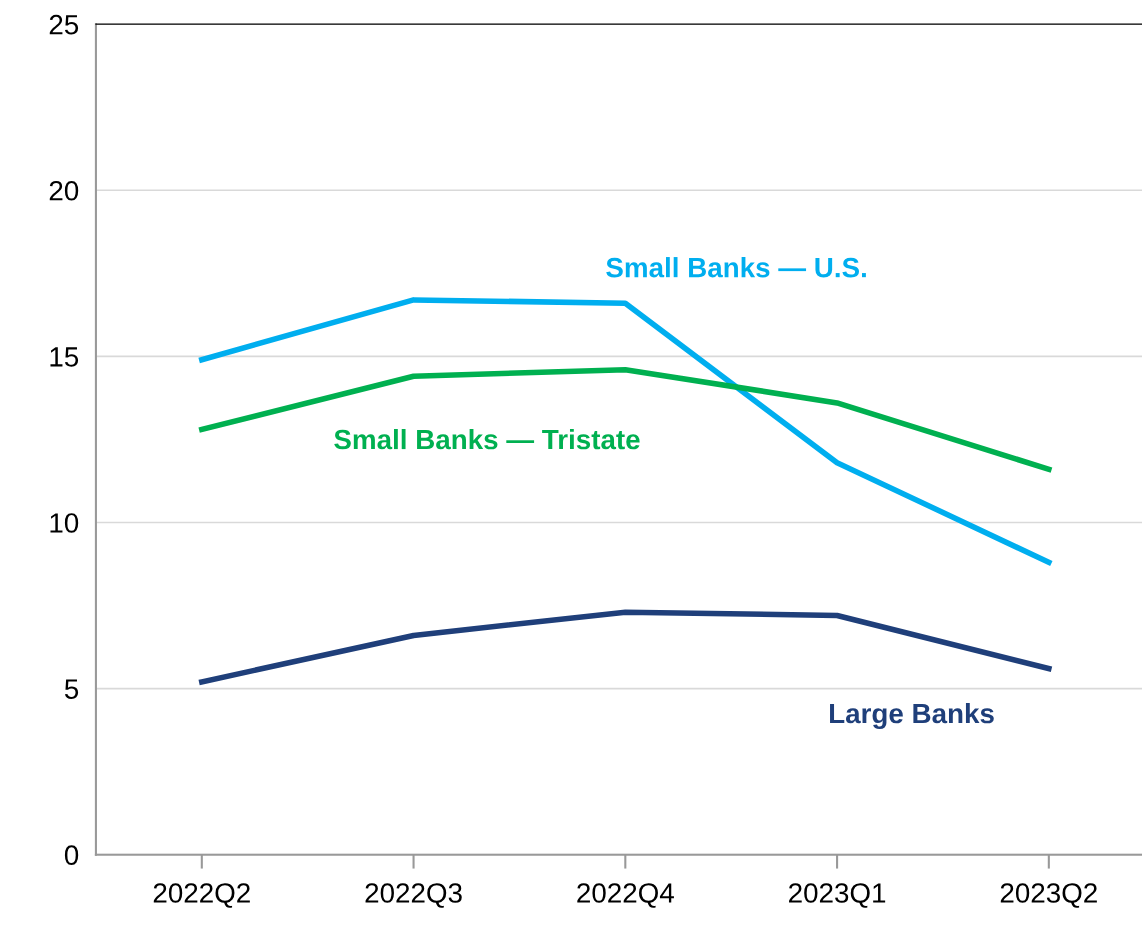 The width and height of the screenshot is (1142, 930). What do you see at coordinates (736, 267) in the screenshot?
I see `series-label: Small Banks — U.S.` at bounding box center [736, 267].